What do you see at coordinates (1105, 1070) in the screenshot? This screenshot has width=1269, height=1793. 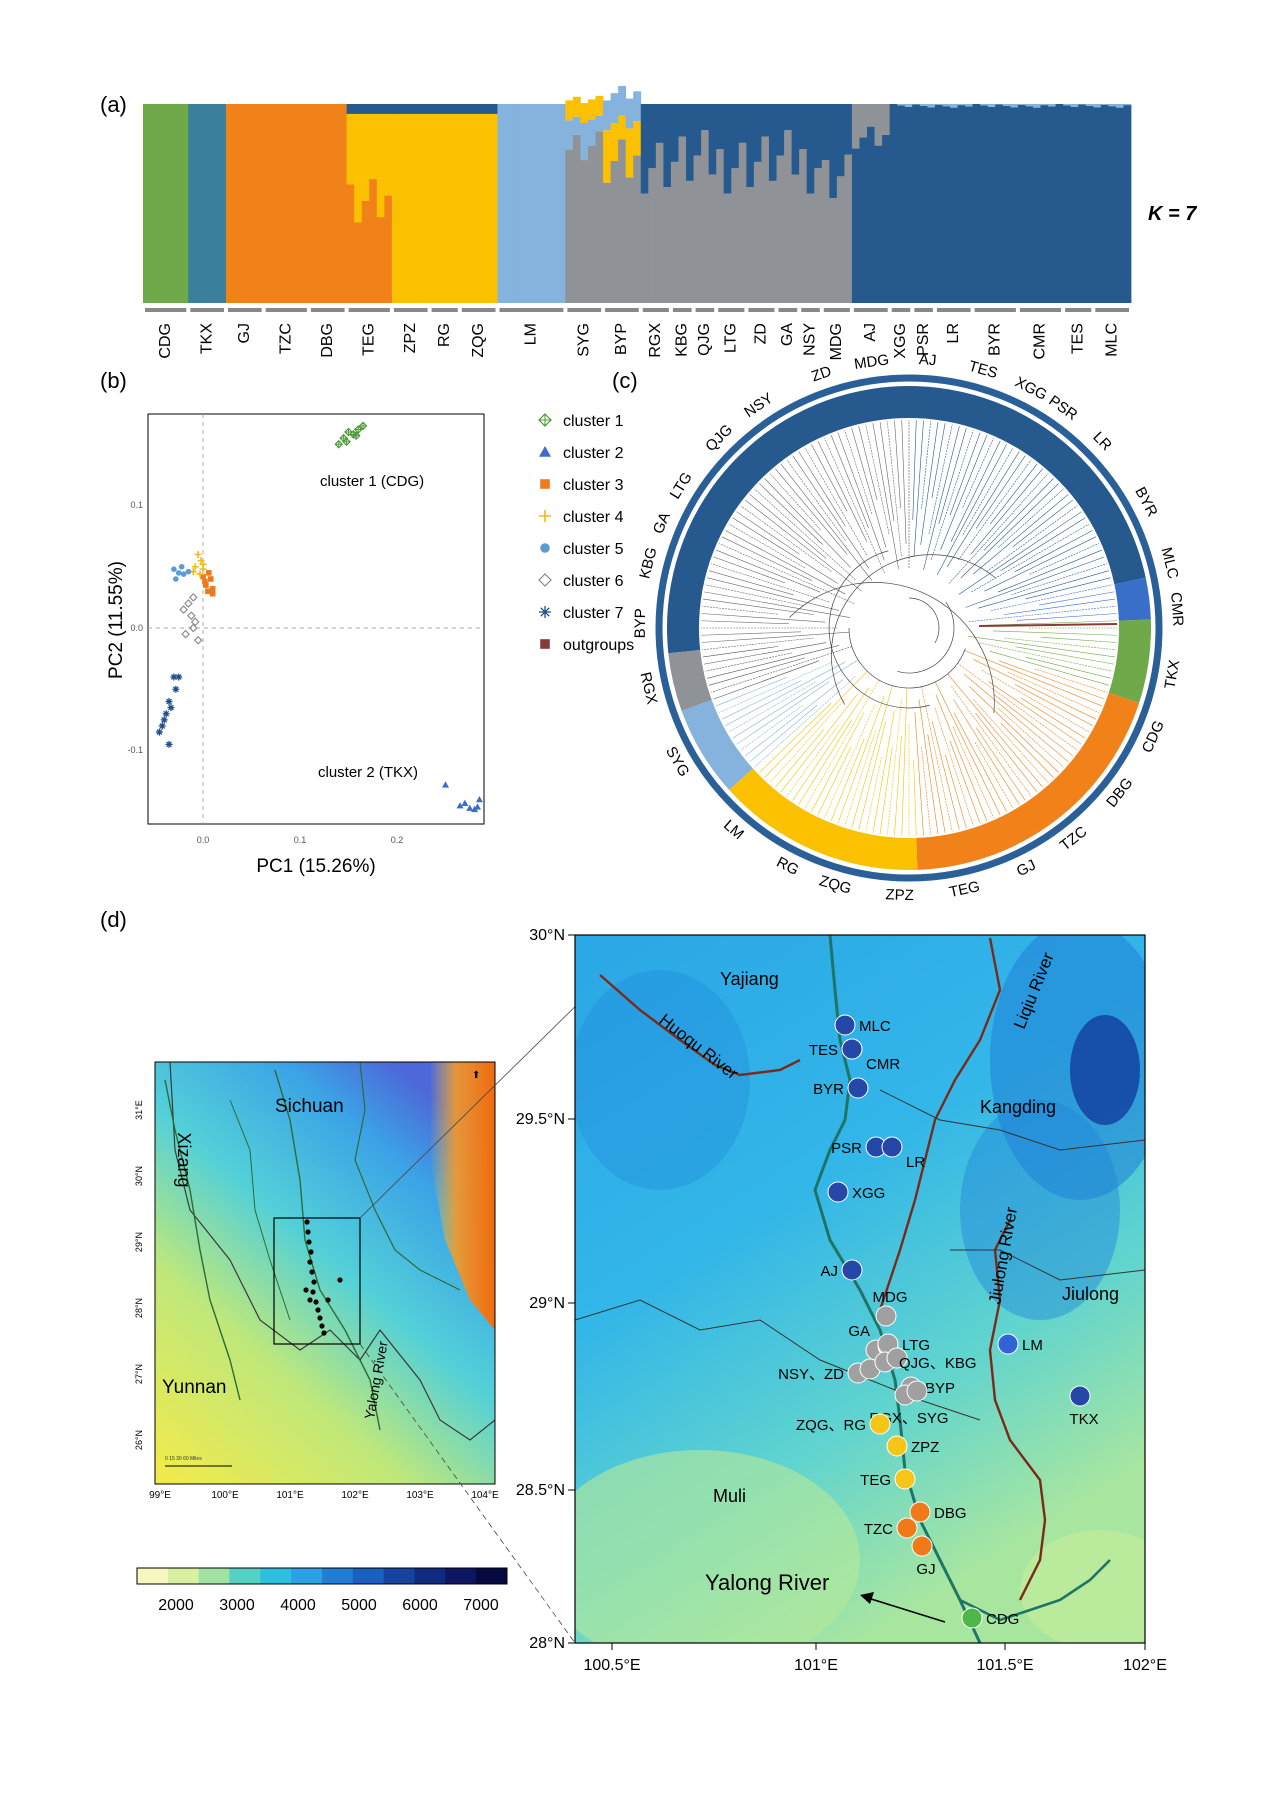 I see `detail-highland` at bounding box center [1105, 1070].